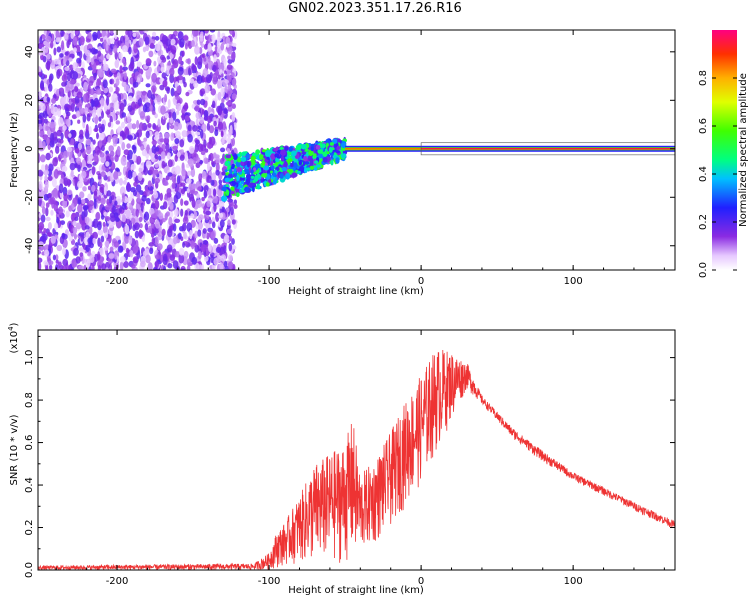 The width and height of the screenshot is (750, 600). I want to click on y-tick-label: 0, so click(29, 149).